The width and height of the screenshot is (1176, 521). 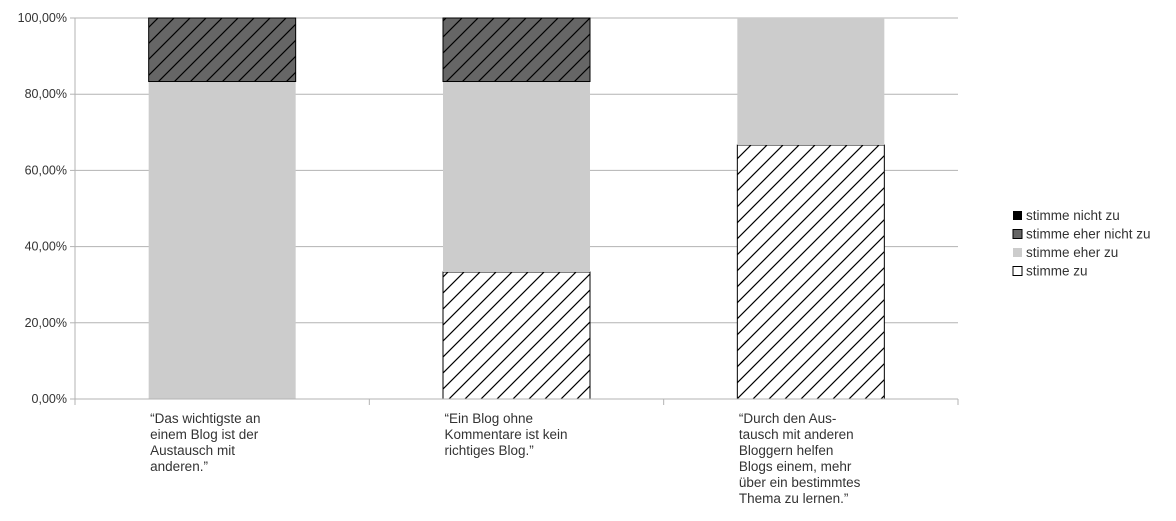 I want to click on legend-label: stimme eher nicht zu, so click(x=1088, y=234).